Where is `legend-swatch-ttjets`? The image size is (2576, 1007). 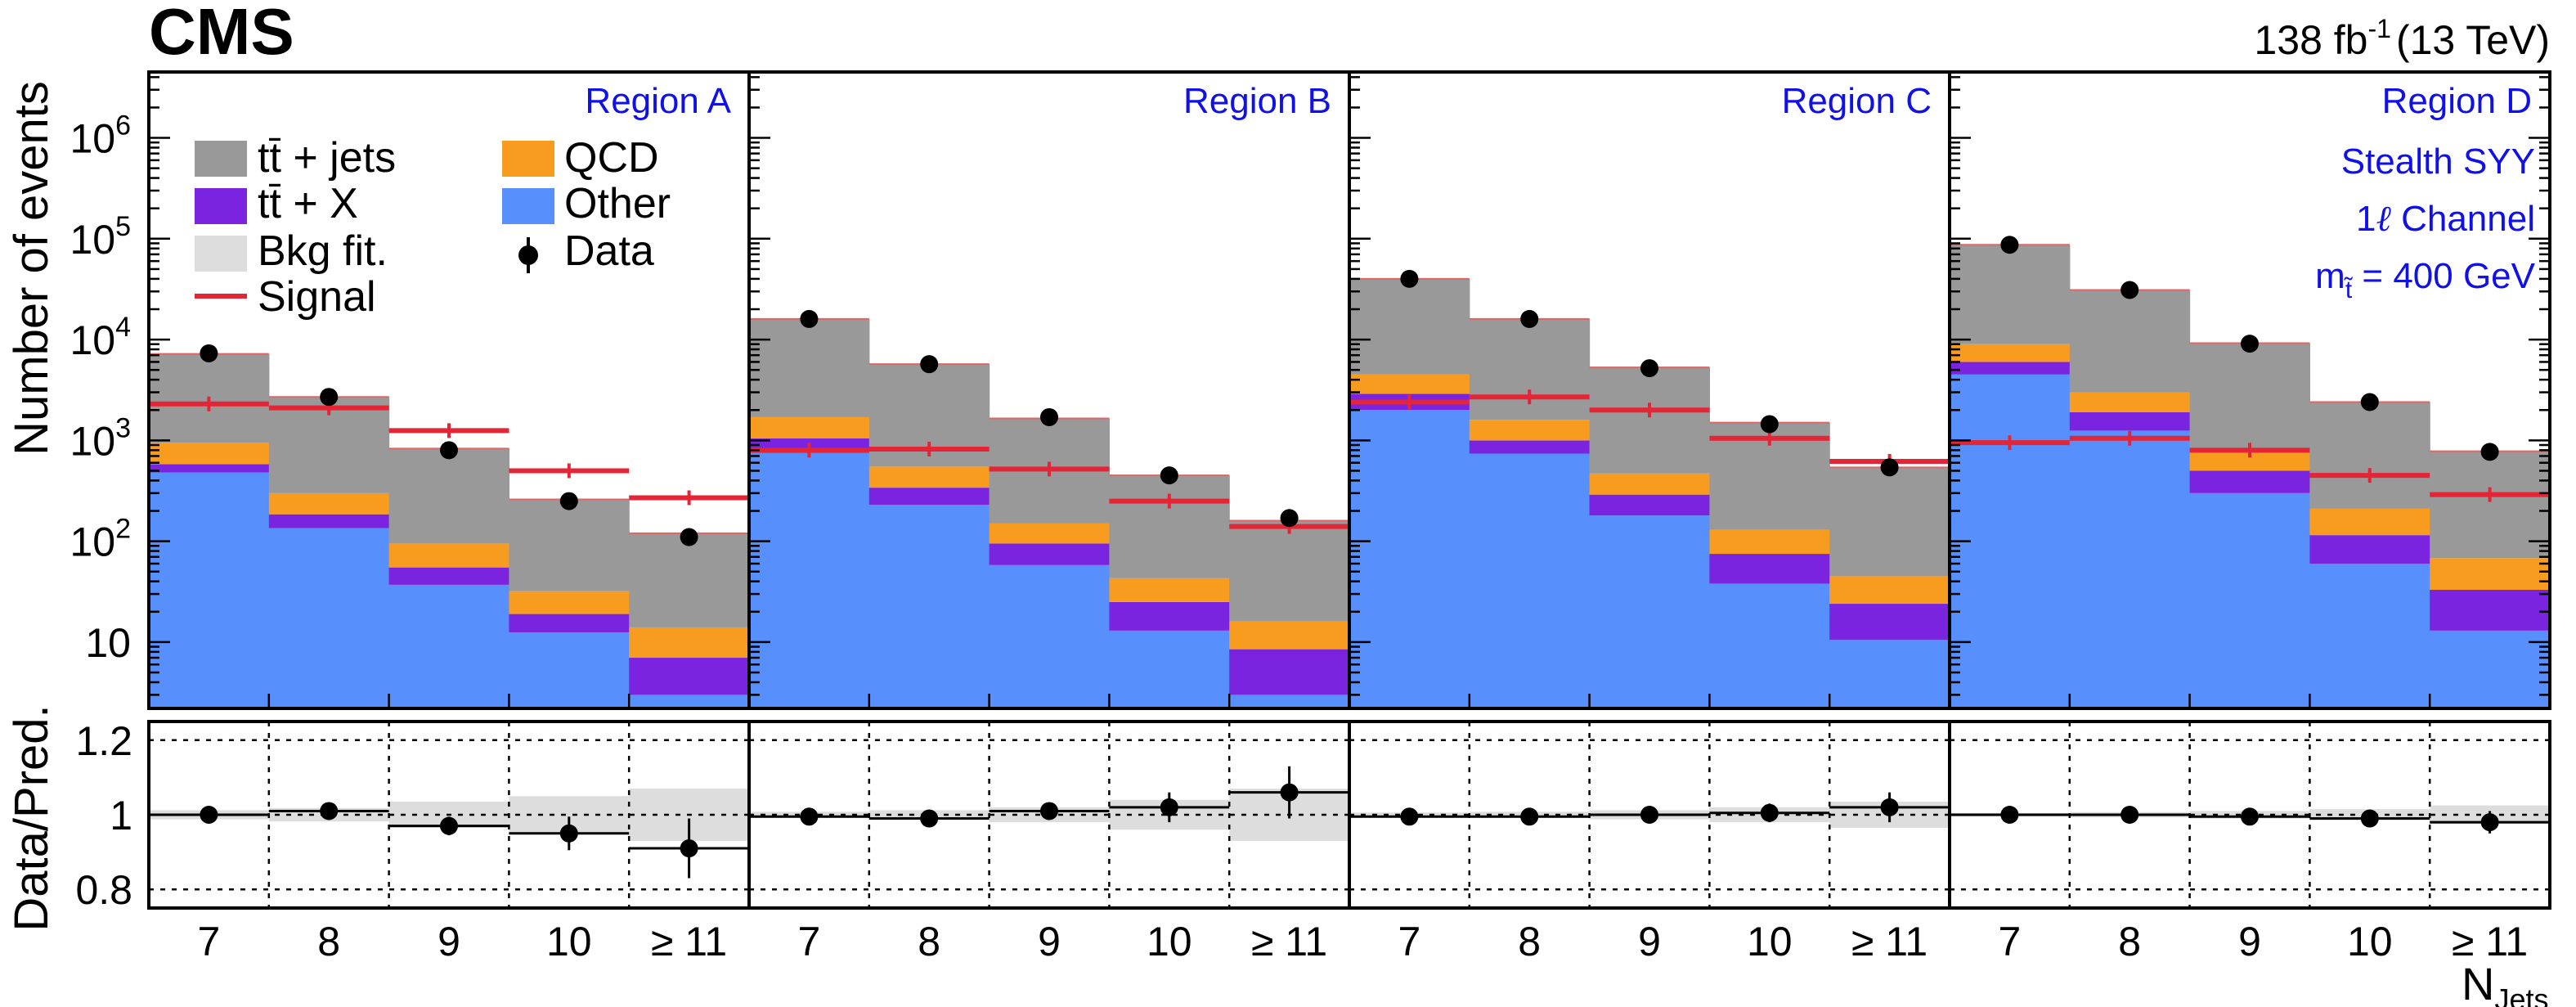
legend-swatch-ttjets is located at coordinates (221, 159).